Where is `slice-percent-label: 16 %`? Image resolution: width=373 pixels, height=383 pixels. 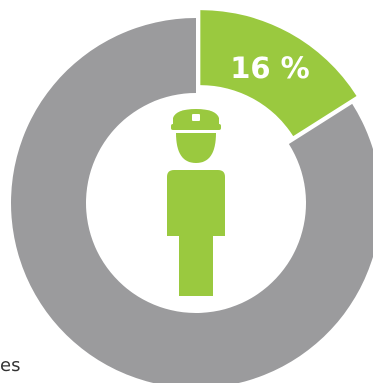 slice-percent-label: 16 % is located at coordinates (270, 68).